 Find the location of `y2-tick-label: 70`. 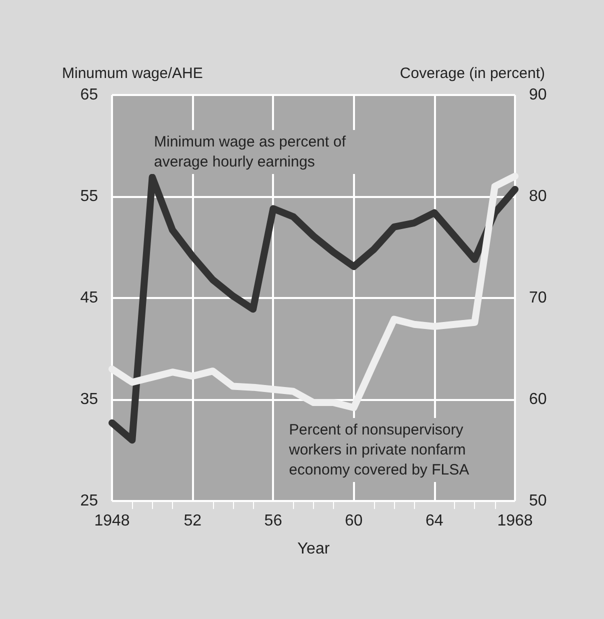

y2-tick-label: 70 is located at coordinates (538, 298).